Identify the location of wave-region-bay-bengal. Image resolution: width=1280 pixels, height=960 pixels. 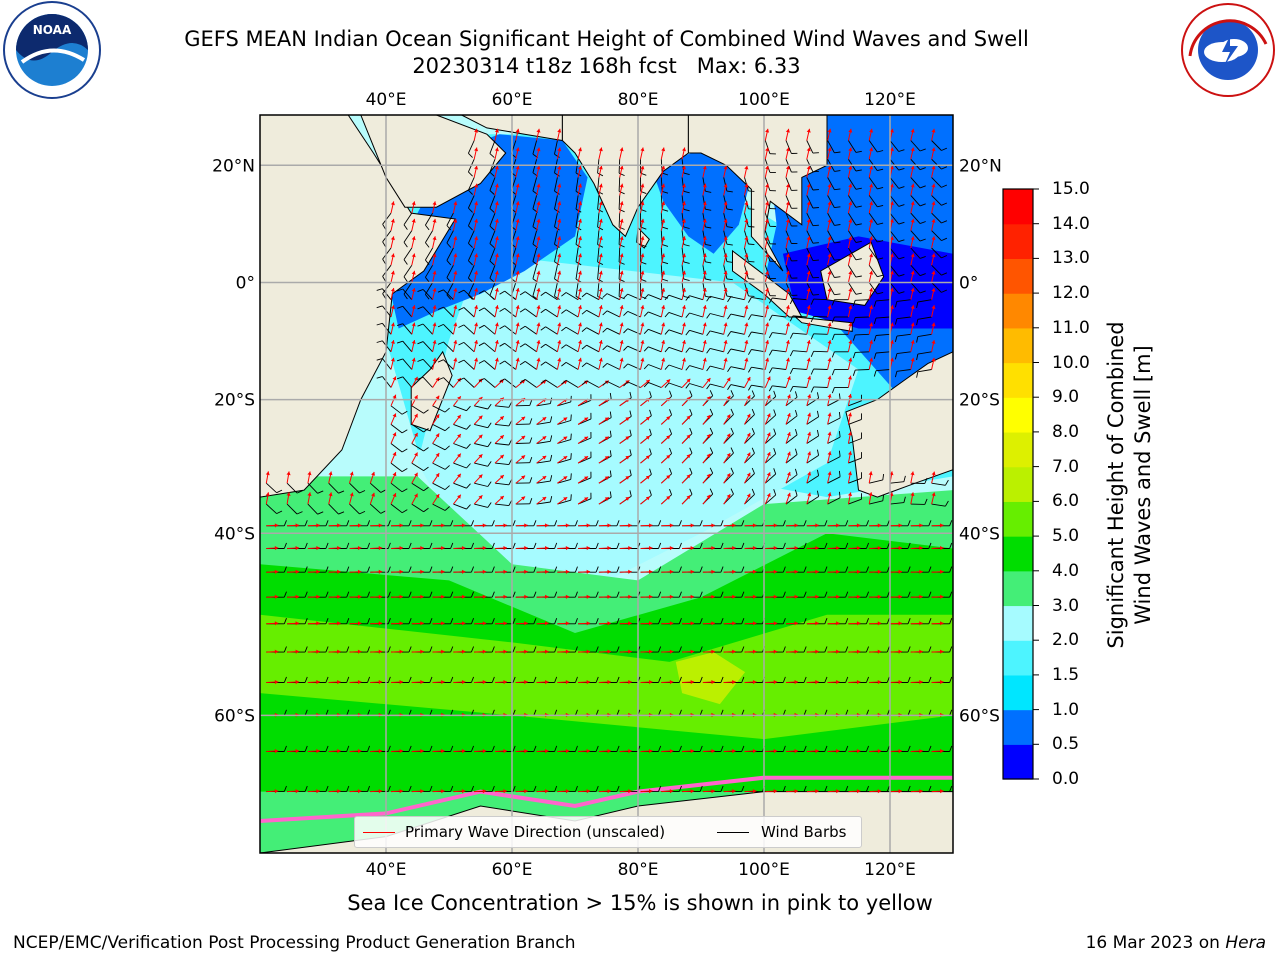
(701, 200).